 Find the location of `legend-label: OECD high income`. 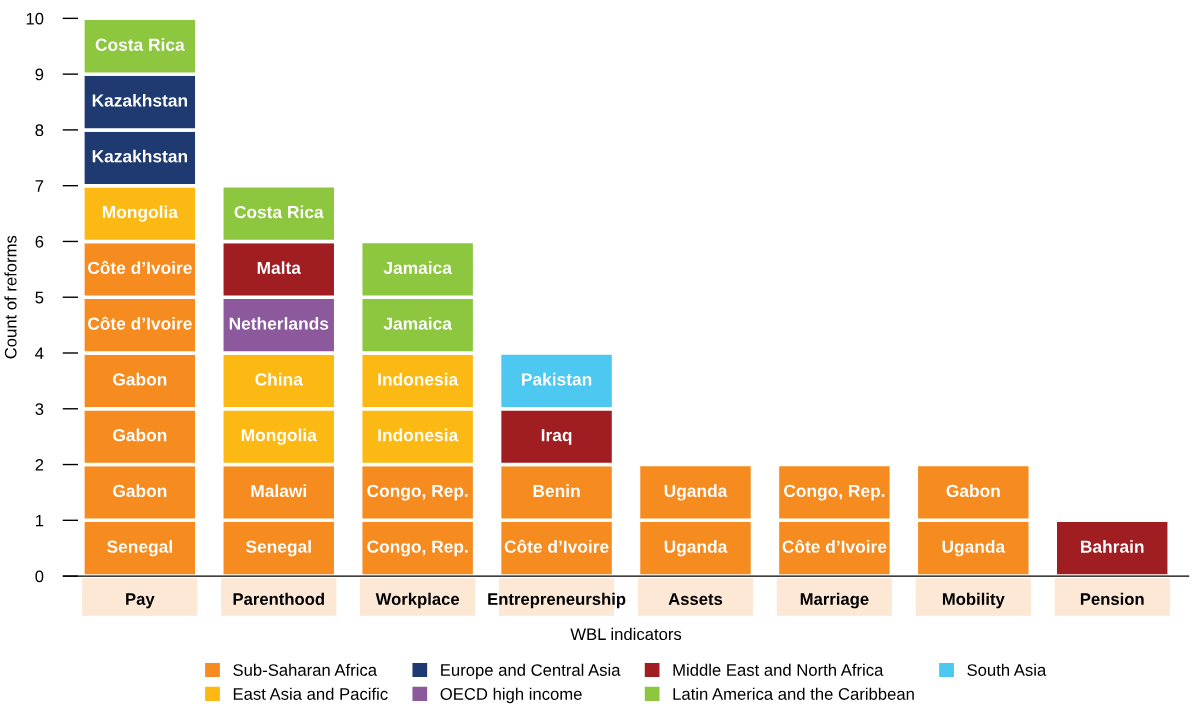

legend-label: OECD high income is located at coordinates (511, 695).